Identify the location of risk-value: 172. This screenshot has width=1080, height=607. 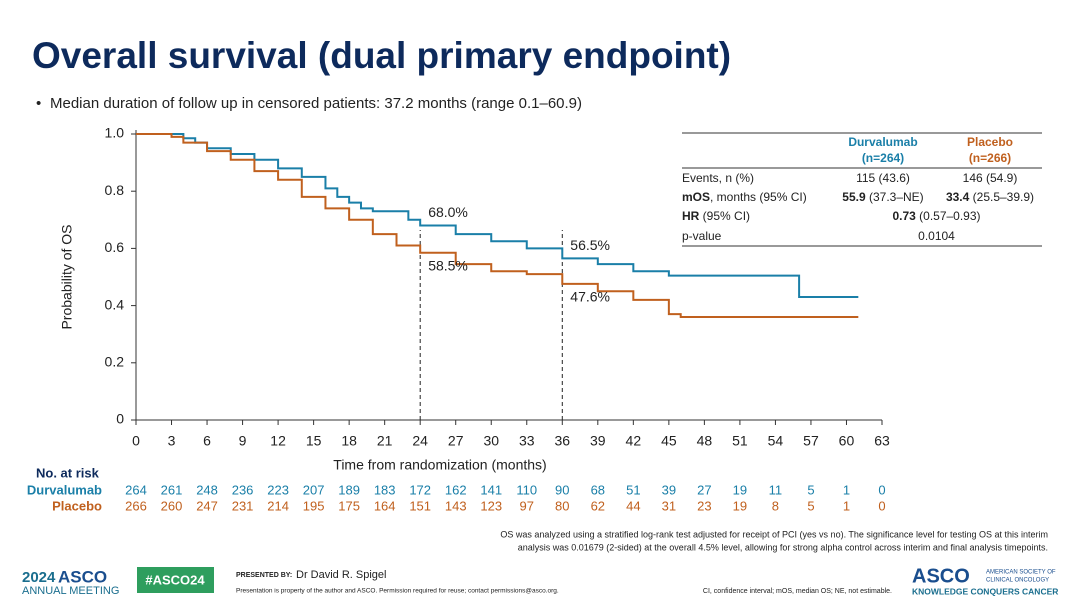
(420, 489).